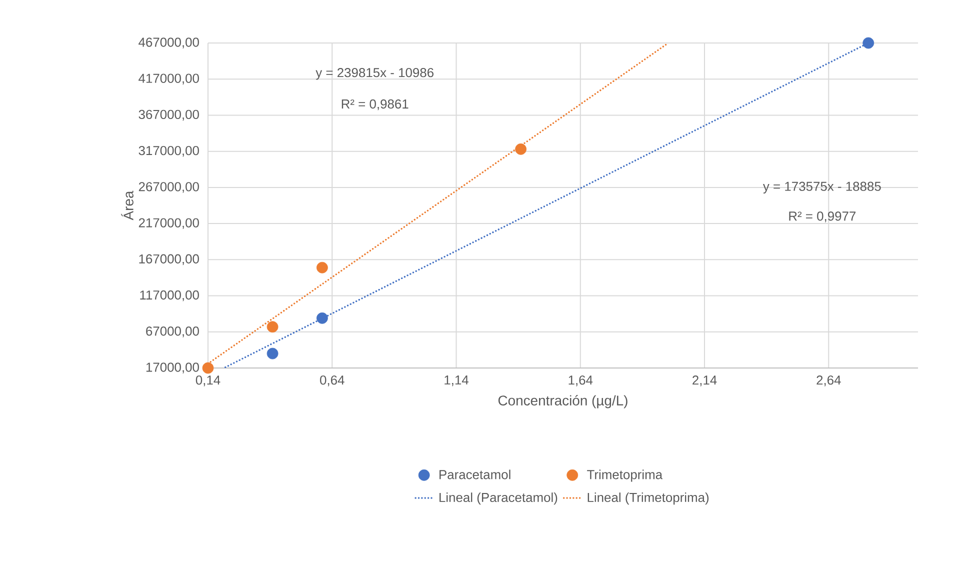  What do you see at coordinates (499, 498) in the screenshot?
I see `legend-label: Lineal (Paracetamol)` at bounding box center [499, 498].